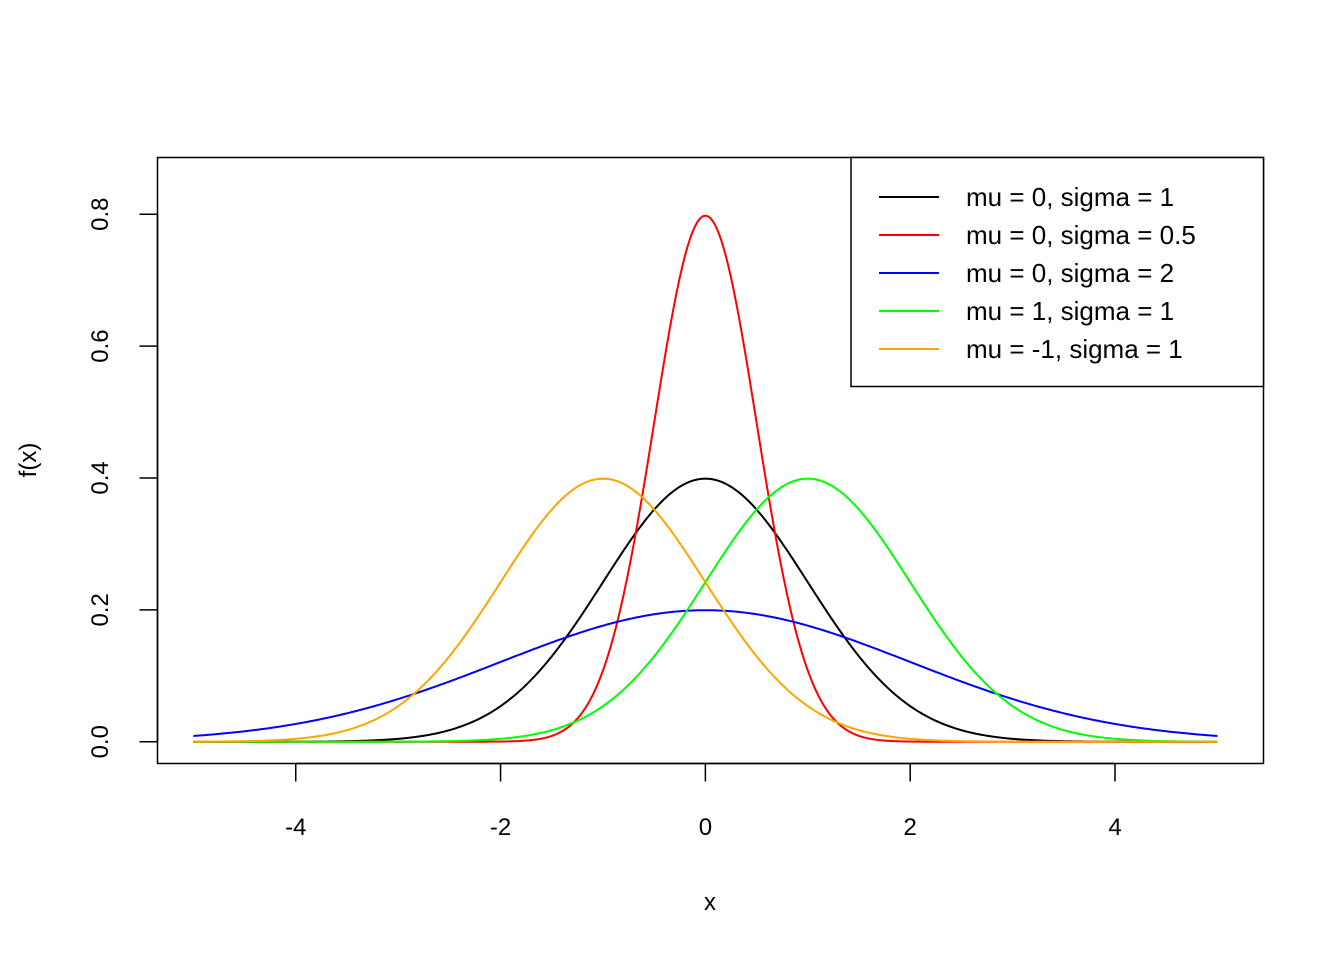  Describe the element at coordinates (1070, 197) in the screenshot. I see `legend-label: mu = 0, sigma = 1` at that location.